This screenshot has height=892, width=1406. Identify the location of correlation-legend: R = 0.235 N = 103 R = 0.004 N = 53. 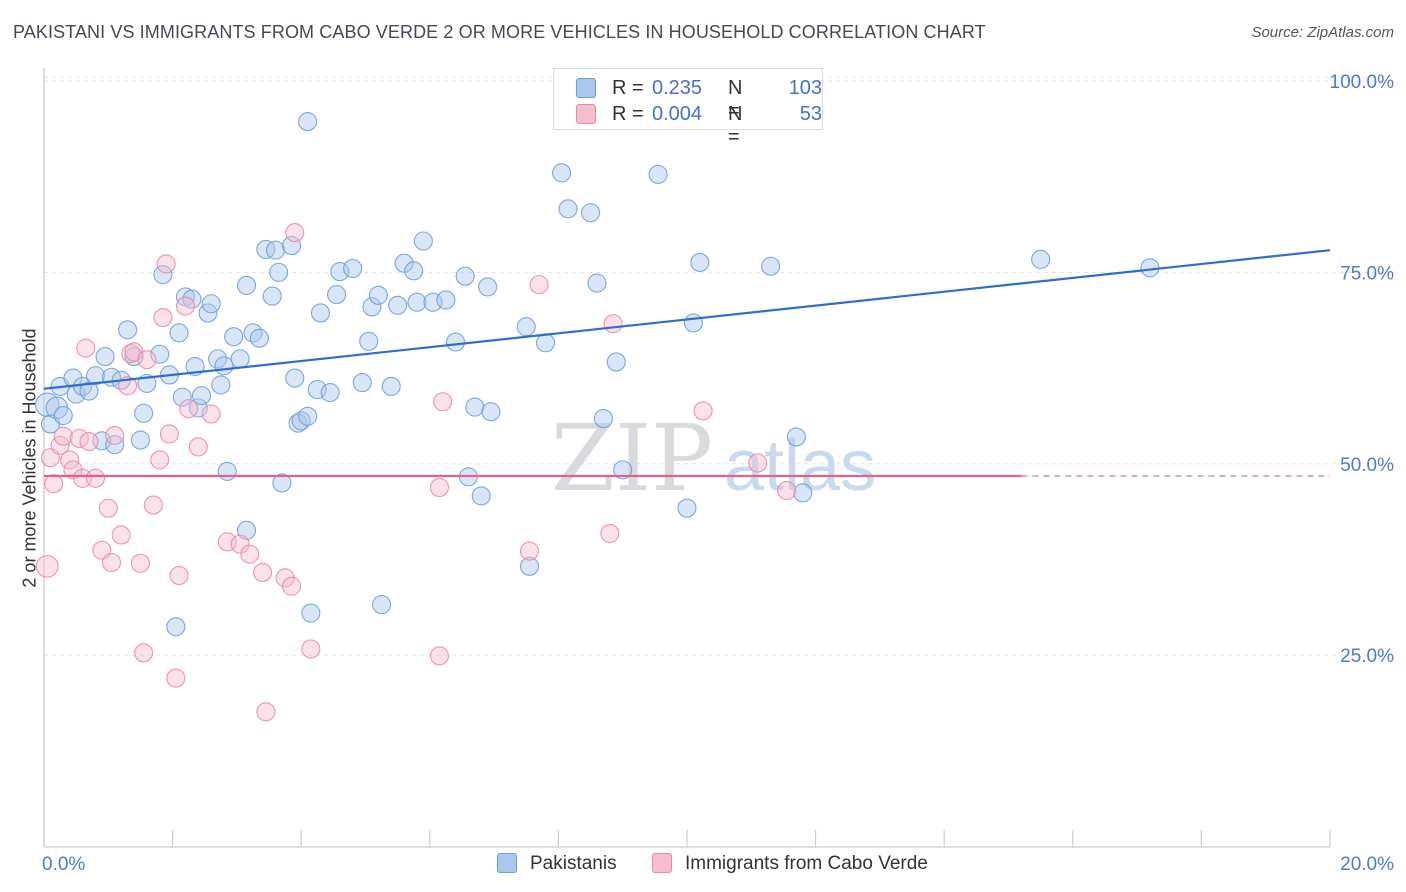
(688, 108).